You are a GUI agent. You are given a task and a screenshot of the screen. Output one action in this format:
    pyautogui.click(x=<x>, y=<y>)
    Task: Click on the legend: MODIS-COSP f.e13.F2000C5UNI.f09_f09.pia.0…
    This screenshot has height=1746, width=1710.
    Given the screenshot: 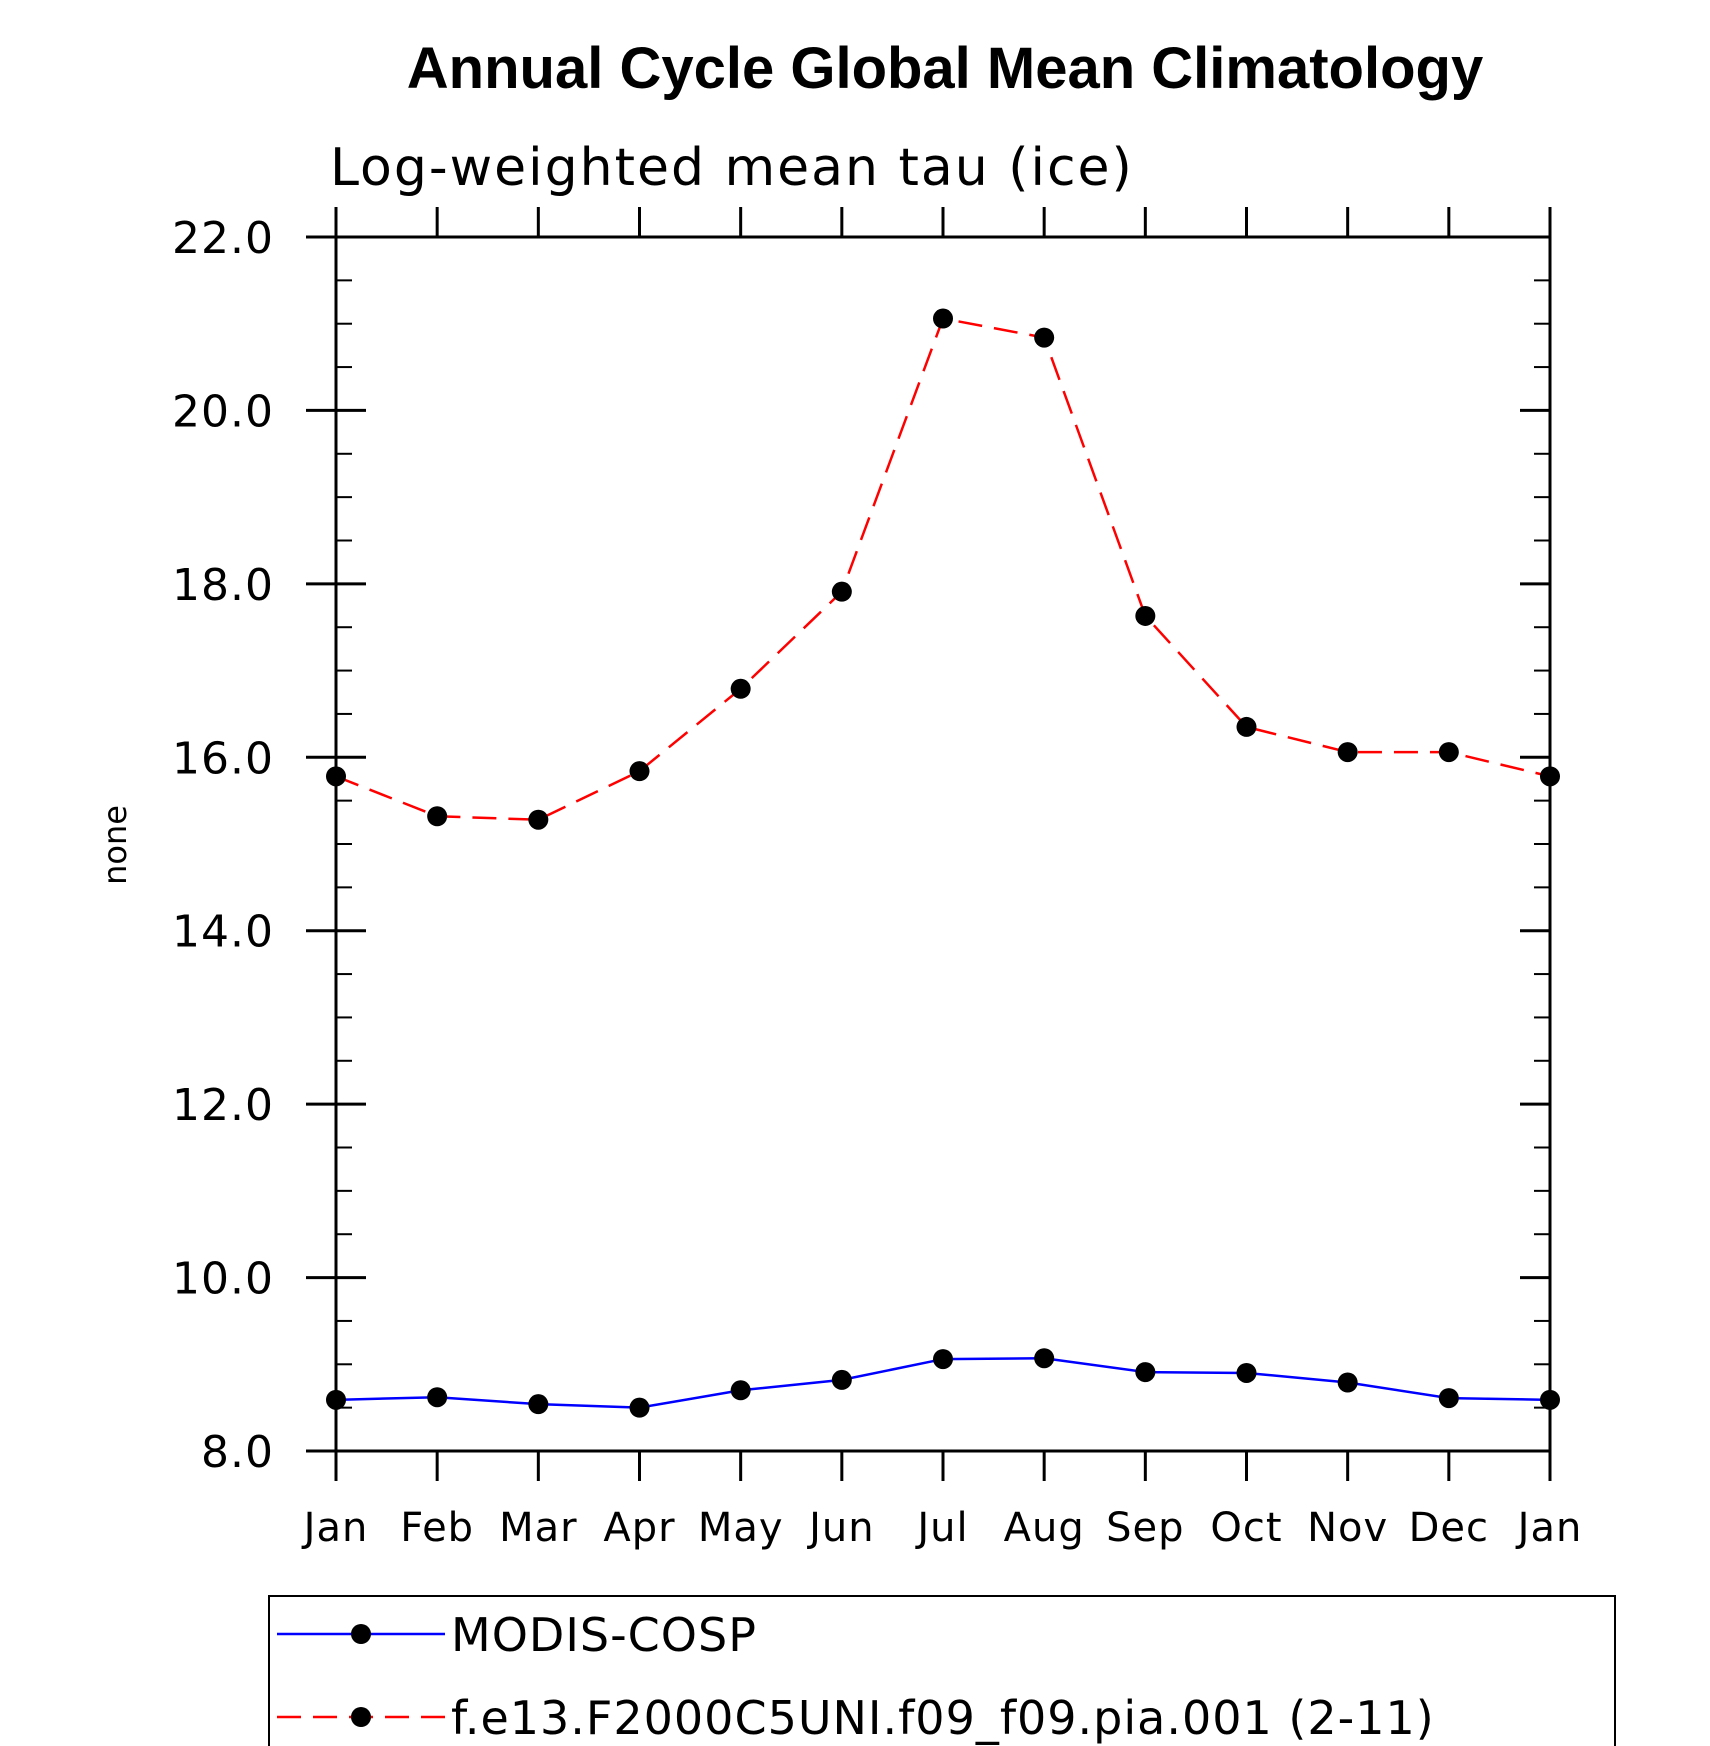 What is the action you would take?
    pyautogui.click(x=942, y=1670)
    